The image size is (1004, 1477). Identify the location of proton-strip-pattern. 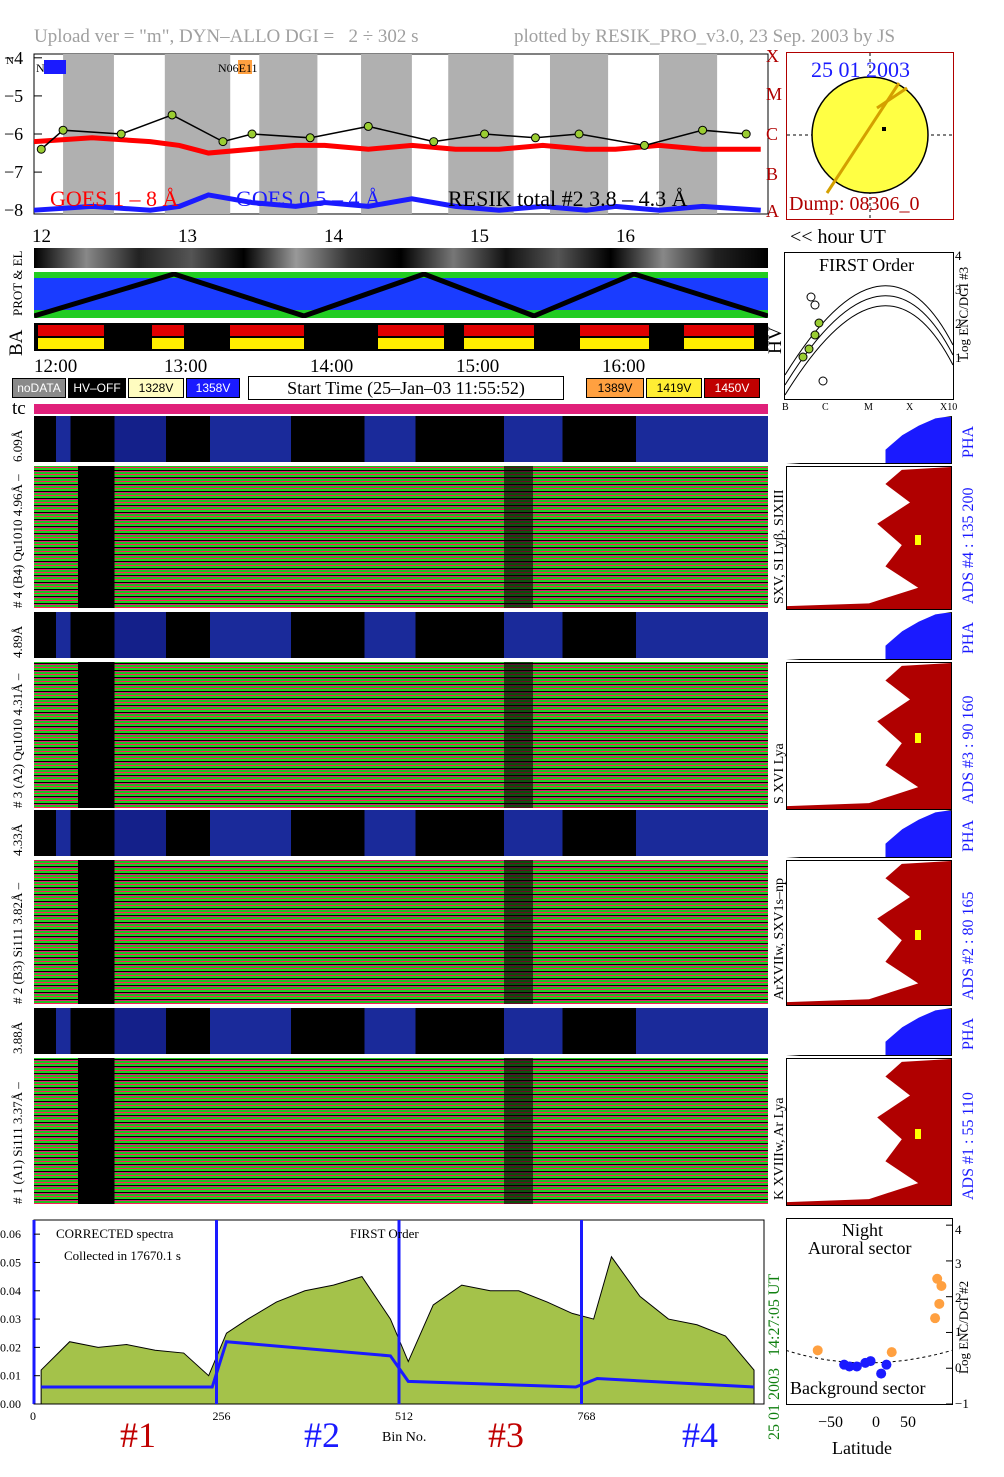
(401, 295).